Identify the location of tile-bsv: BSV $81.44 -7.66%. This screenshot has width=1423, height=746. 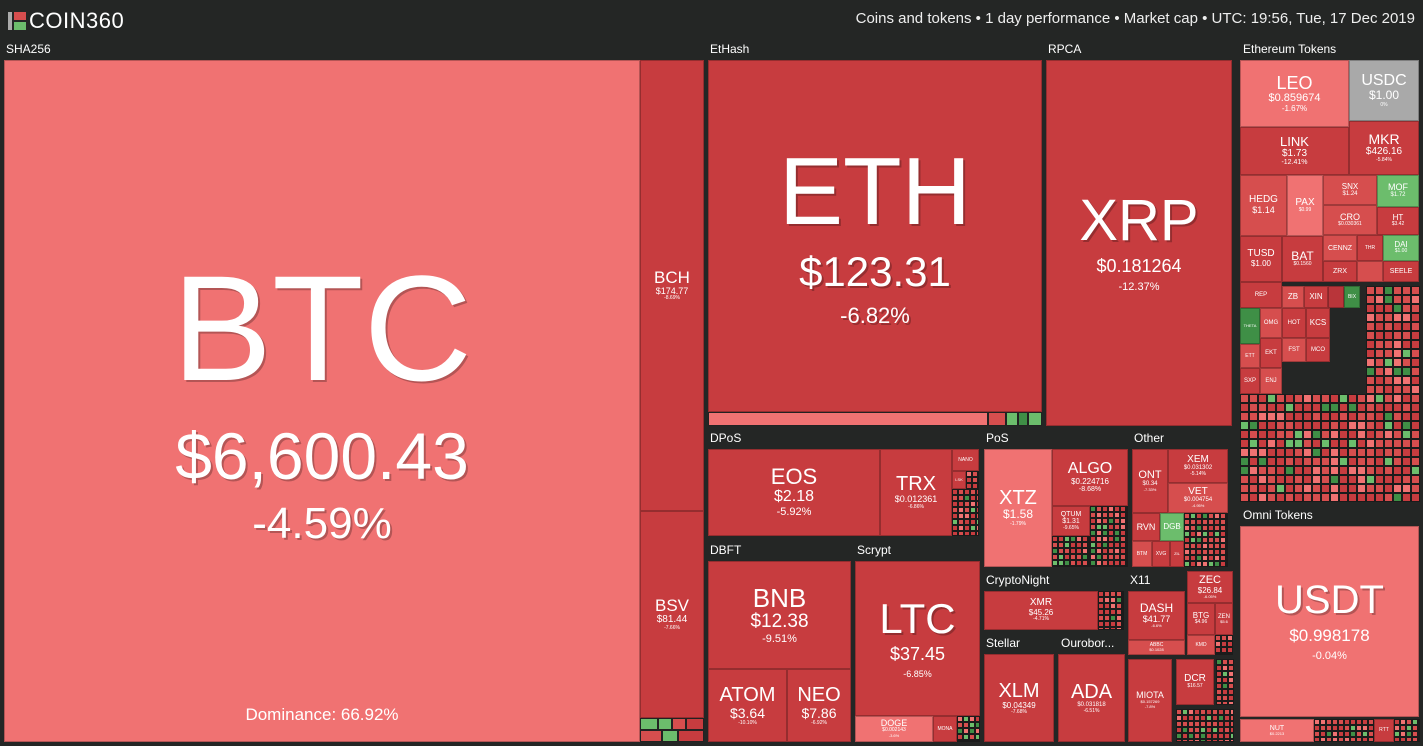
(672, 614).